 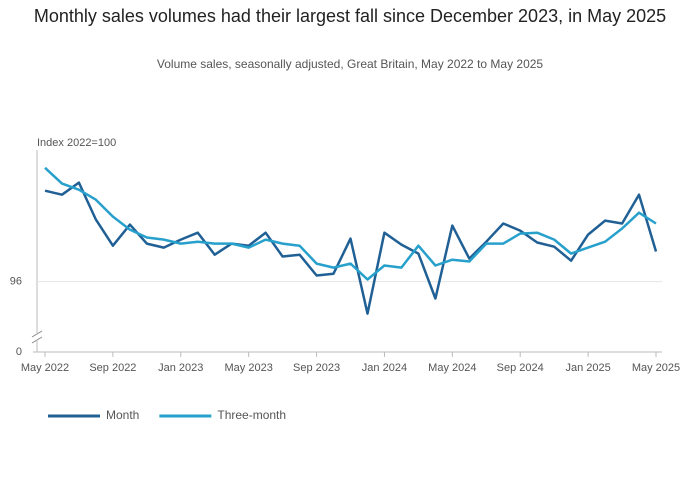 I want to click on x-tick-label: May 2022, so click(x=45, y=368).